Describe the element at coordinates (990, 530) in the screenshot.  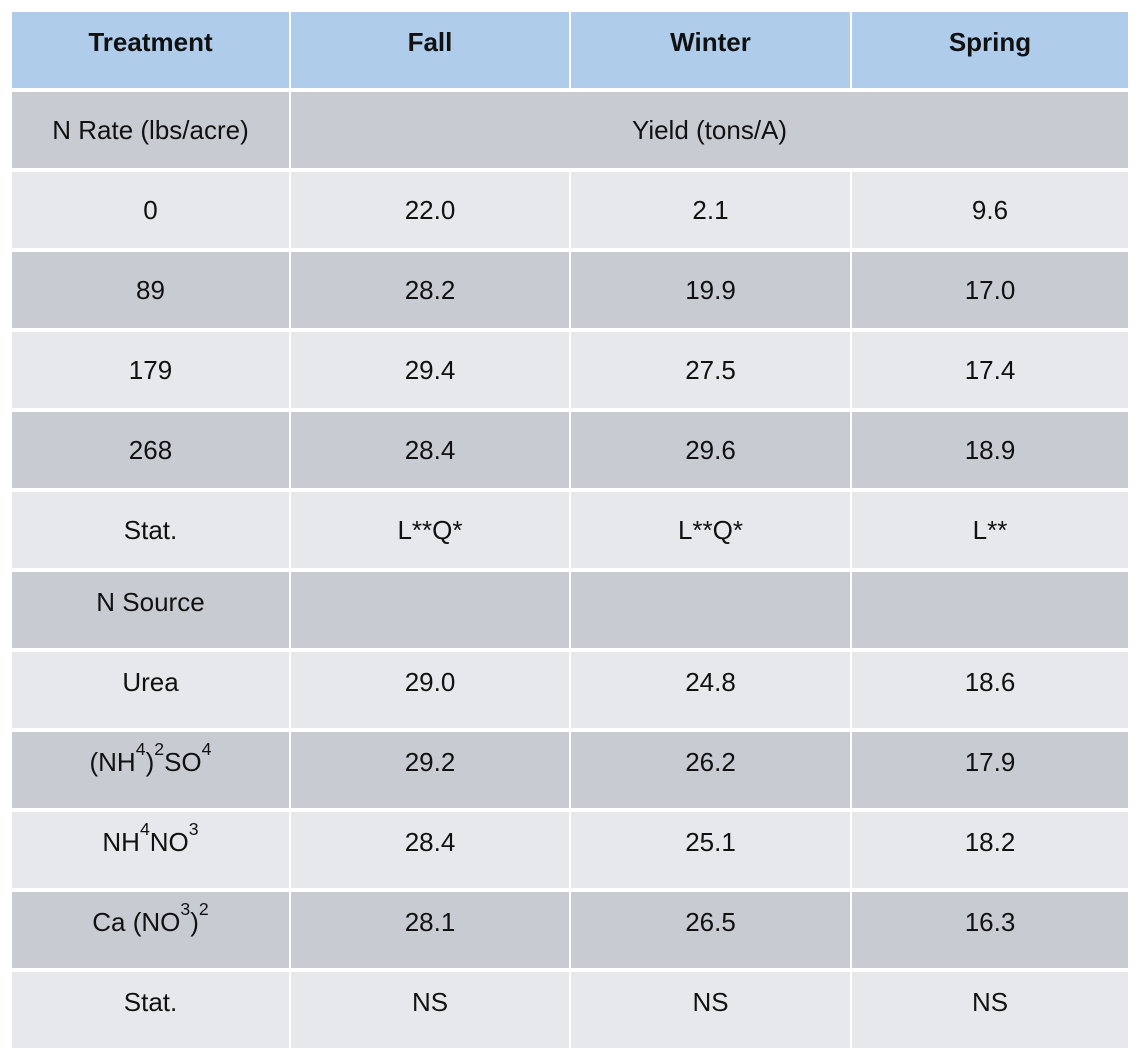
I see `table-cell-spring: L**` at that location.